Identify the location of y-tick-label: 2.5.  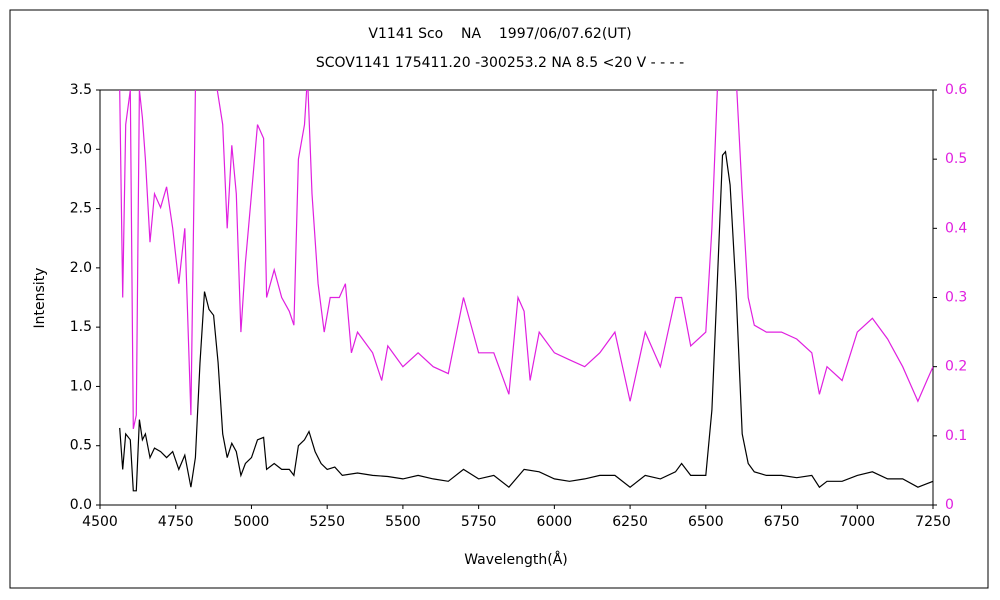
(81, 209).